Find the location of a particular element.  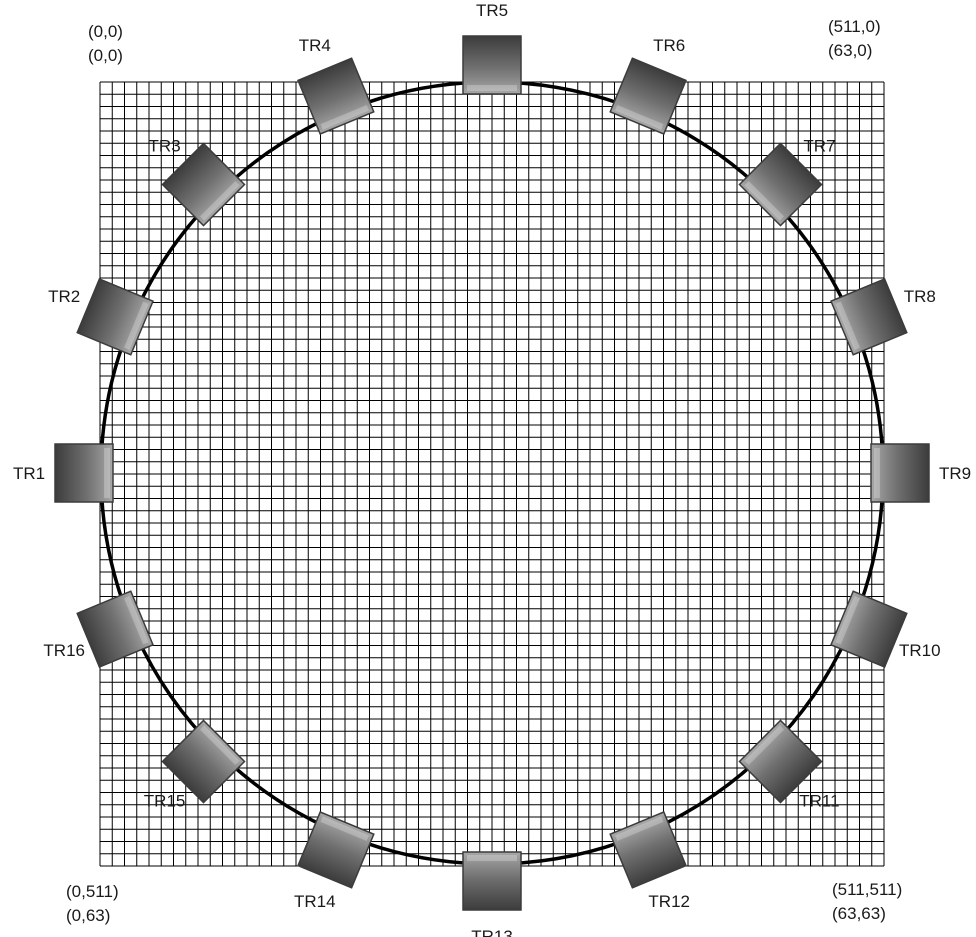

corner-bottom-right-pixel: (511,511) is located at coordinates (867, 889).